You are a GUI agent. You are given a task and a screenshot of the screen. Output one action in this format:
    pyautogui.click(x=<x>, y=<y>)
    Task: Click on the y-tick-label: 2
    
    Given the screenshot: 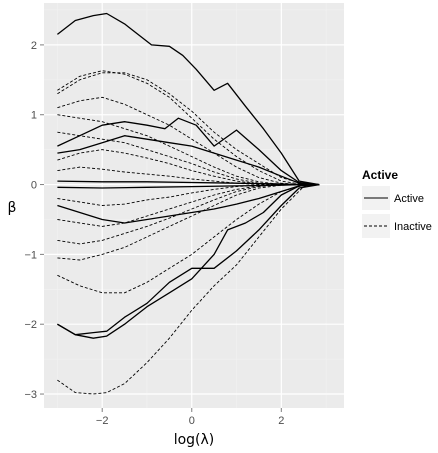 What is the action you would take?
    pyautogui.click(x=34, y=46)
    